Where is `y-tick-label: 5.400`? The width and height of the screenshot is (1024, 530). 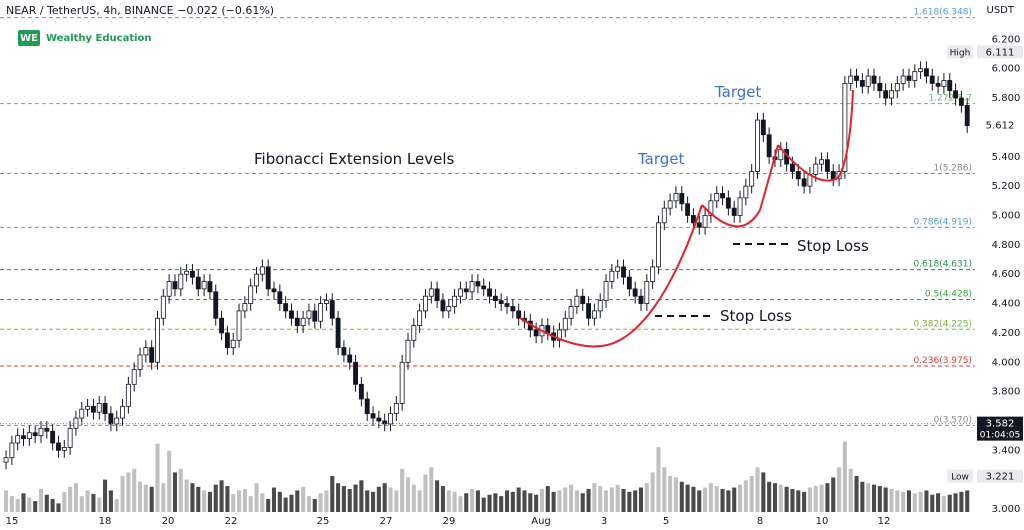 y-tick-label: 5.400 is located at coordinates (1006, 157).